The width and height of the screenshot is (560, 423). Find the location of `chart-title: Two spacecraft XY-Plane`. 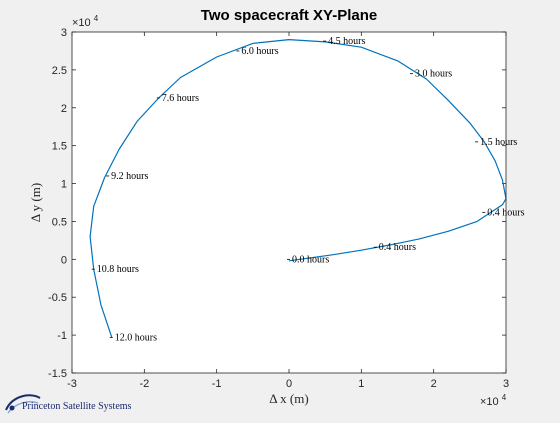

chart-title: Two spacecraft XY-Plane is located at coordinates (289, 15).